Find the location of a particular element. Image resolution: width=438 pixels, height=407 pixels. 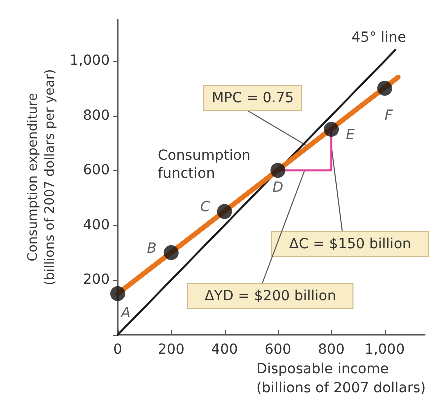

x-tick-label: 1,000 is located at coordinates (385, 350).